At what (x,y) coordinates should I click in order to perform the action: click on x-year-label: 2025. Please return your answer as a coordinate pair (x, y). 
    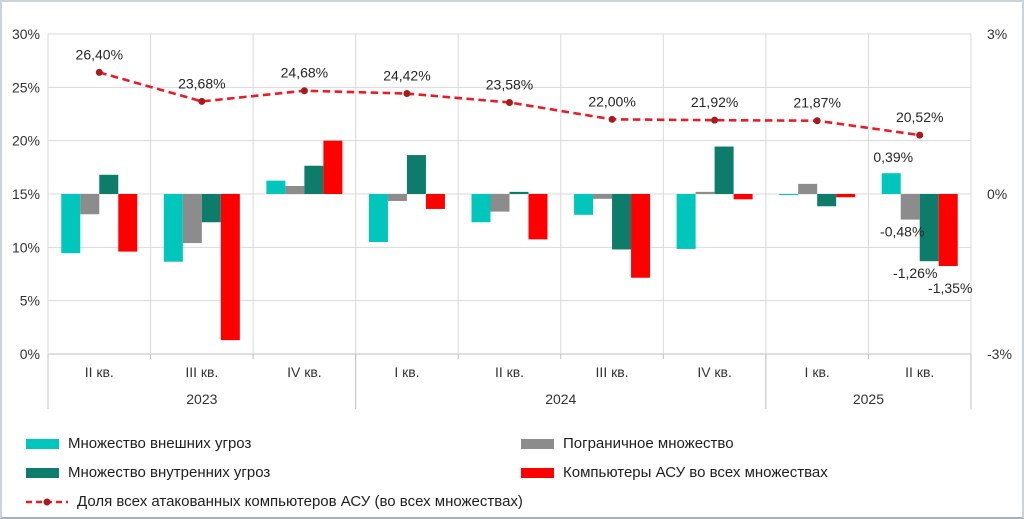
    Looking at the image, I should click on (868, 399).